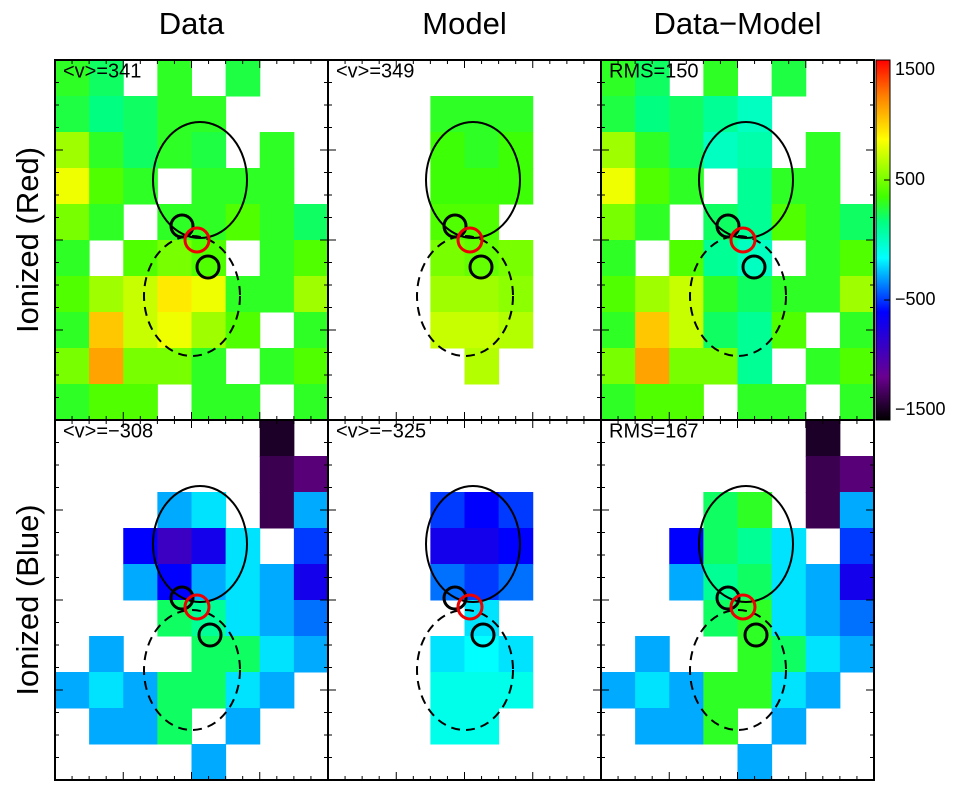 The height and width of the screenshot is (798, 967). Describe the element at coordinates (654, 71) in the screenshot. I see `panel-label: RMS=150` at that location.